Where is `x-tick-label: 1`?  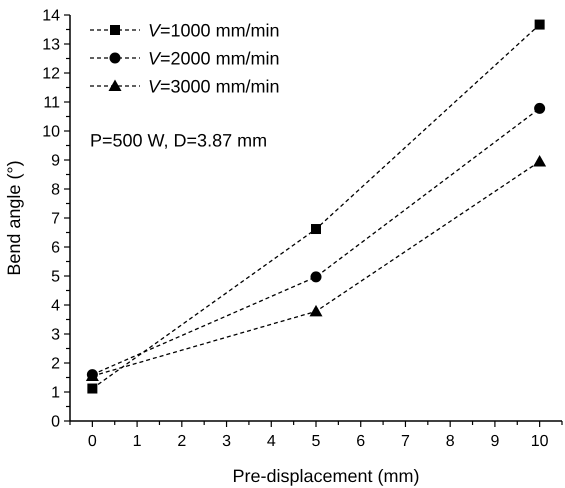 x-tick-label: 1 is located at coordinates (137, 441).